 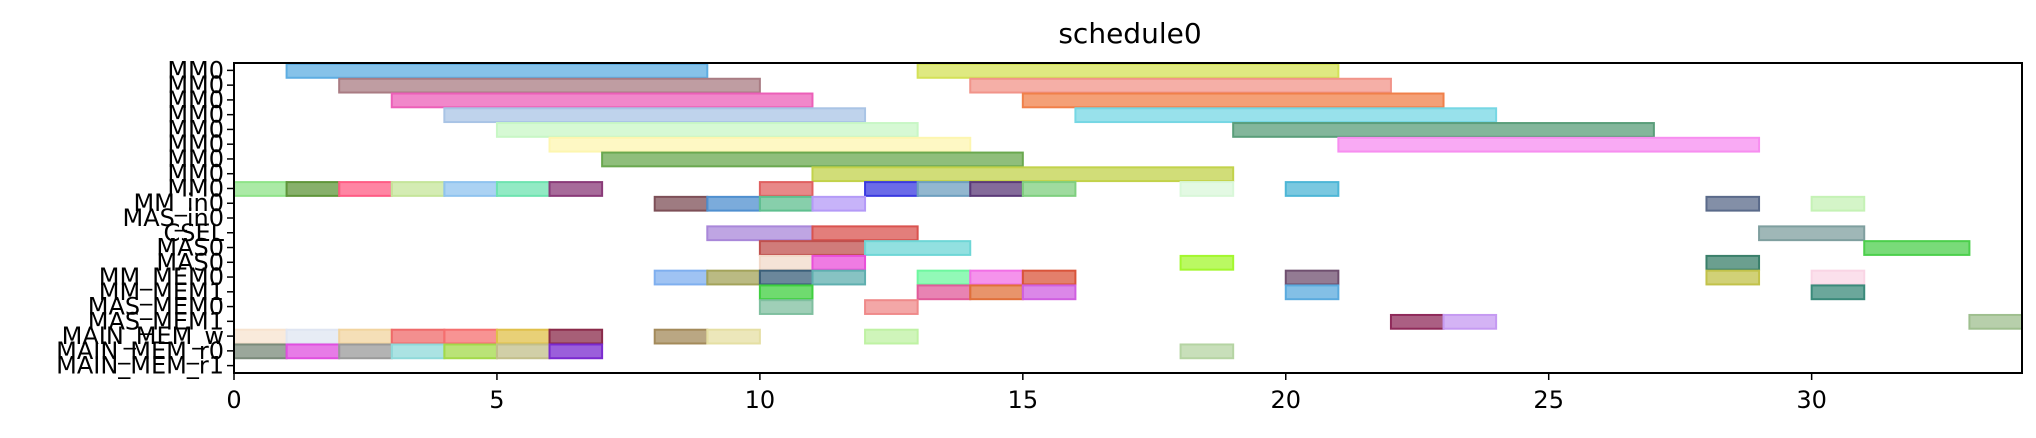 I want to click on x-tick-label: 10, so click(x=760, y=400).